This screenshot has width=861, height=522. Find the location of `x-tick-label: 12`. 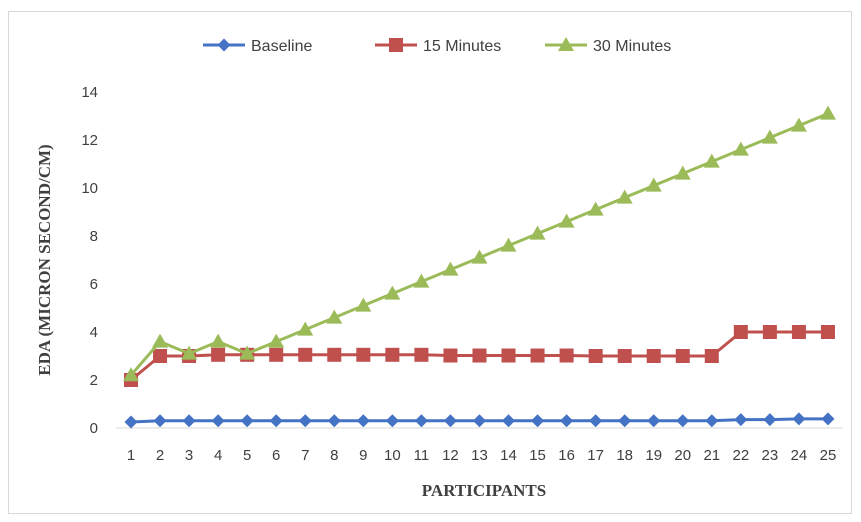

x-tick-label: 12 is located at coordinates (450, 455).